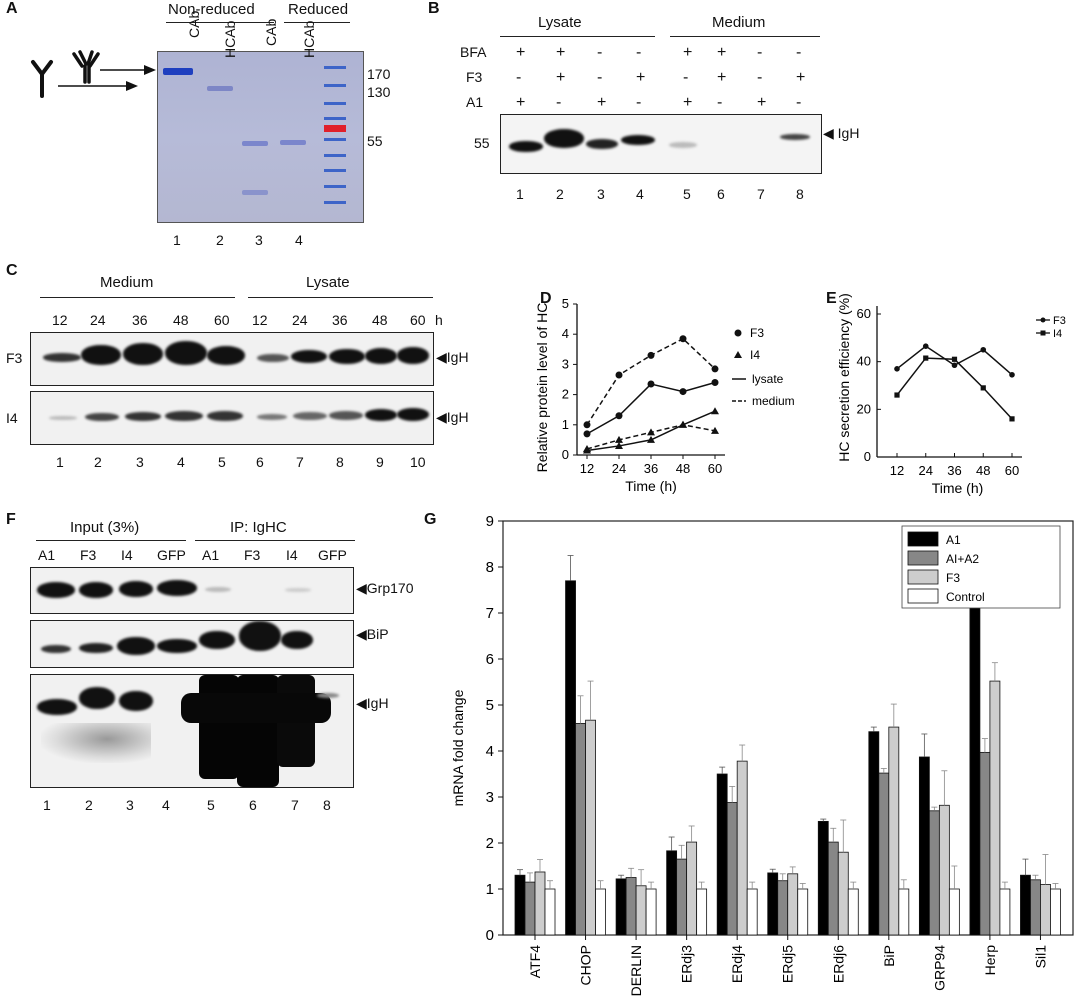 Image resolution: width=1084 pixels, height=1008 pixels. I want to click on y-tick-label: 4, so click(565, 333).